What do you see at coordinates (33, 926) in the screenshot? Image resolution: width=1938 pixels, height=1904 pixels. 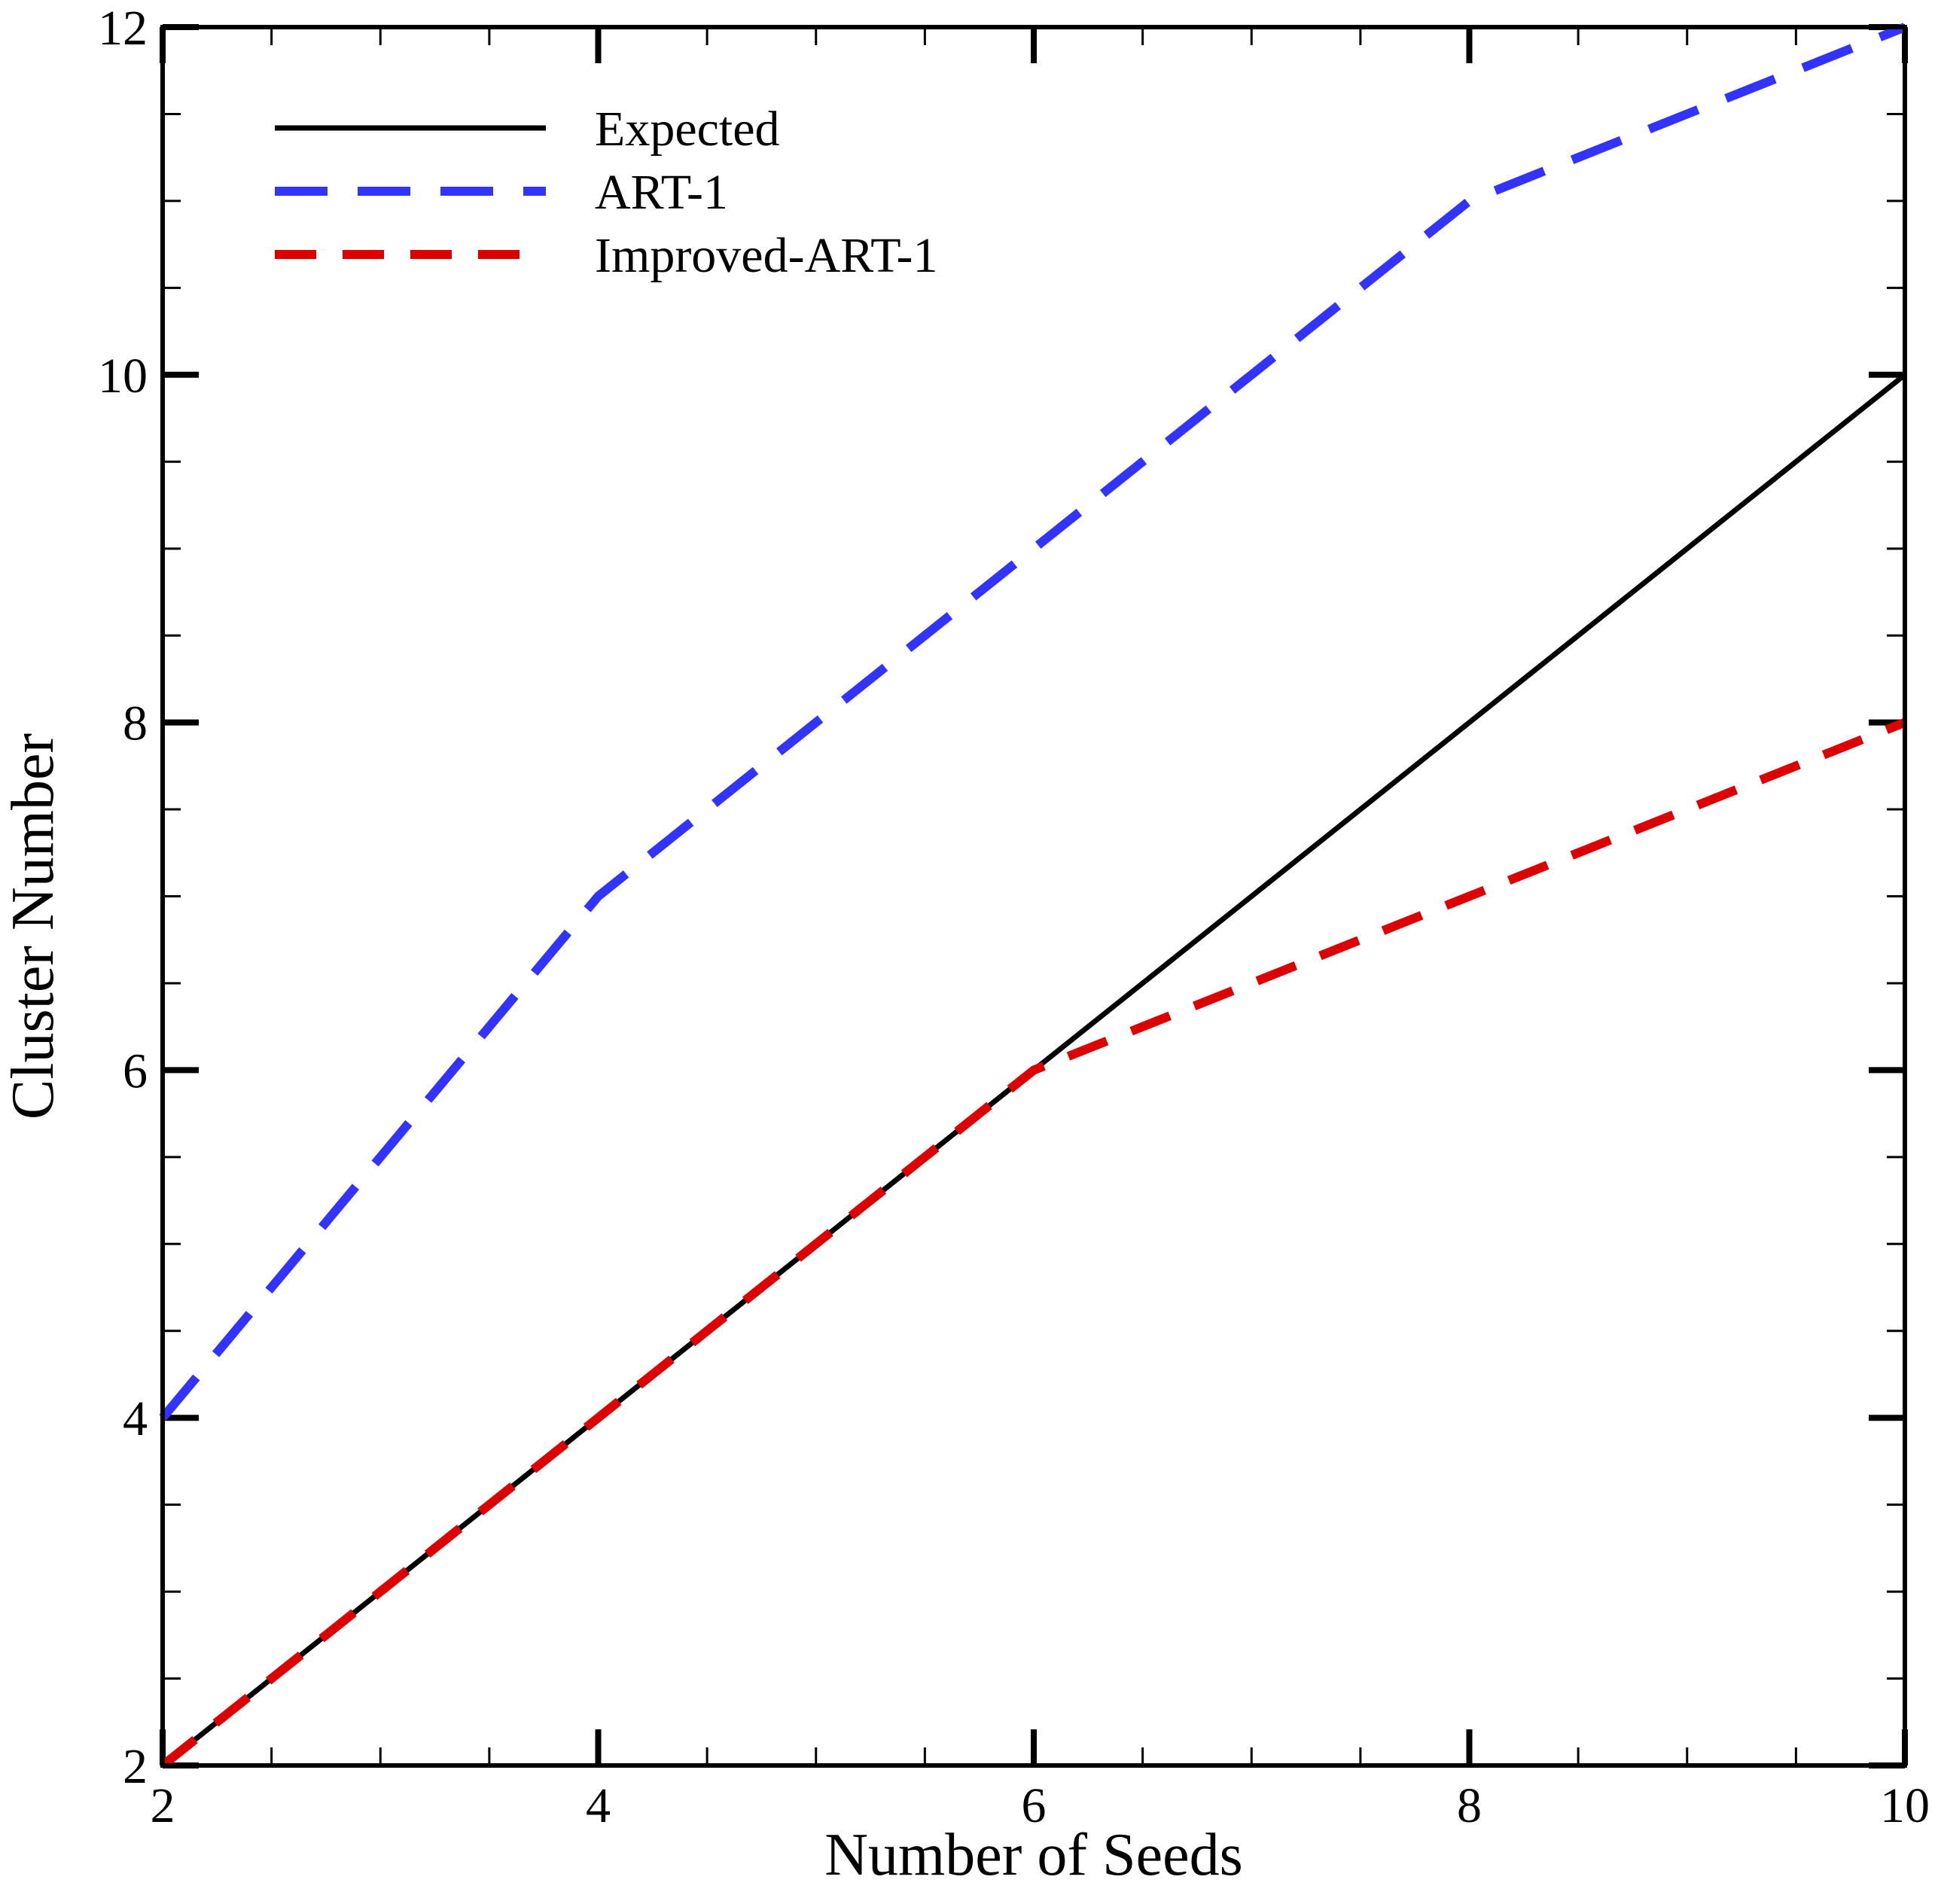 I see `y-axis-title: Cluster Number` at bounding box center [33, 926].